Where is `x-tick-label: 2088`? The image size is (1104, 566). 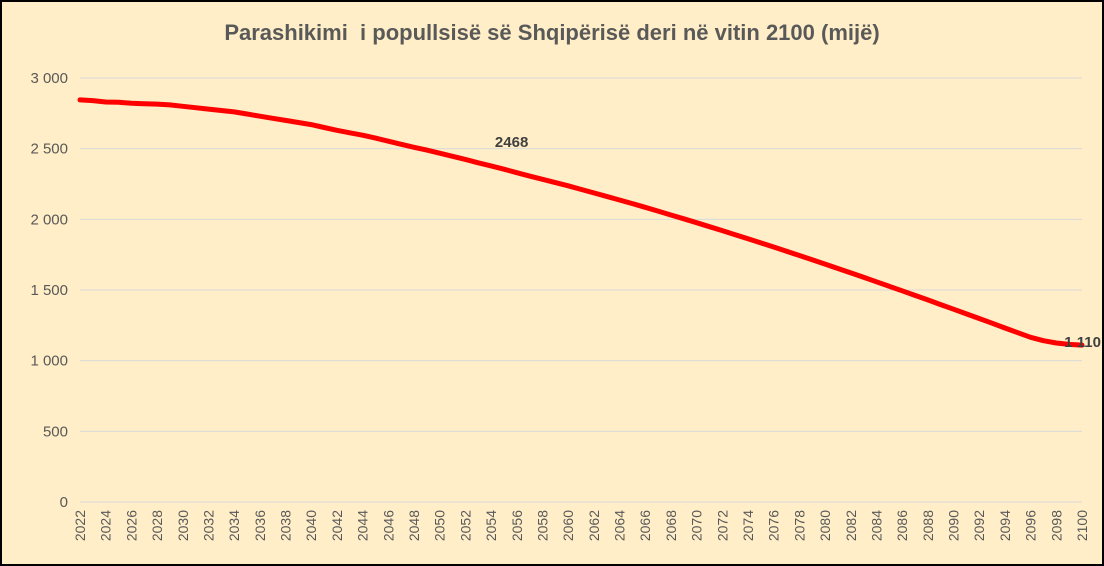 x-tick-label: 2088 is located at coordinates (928, 525).